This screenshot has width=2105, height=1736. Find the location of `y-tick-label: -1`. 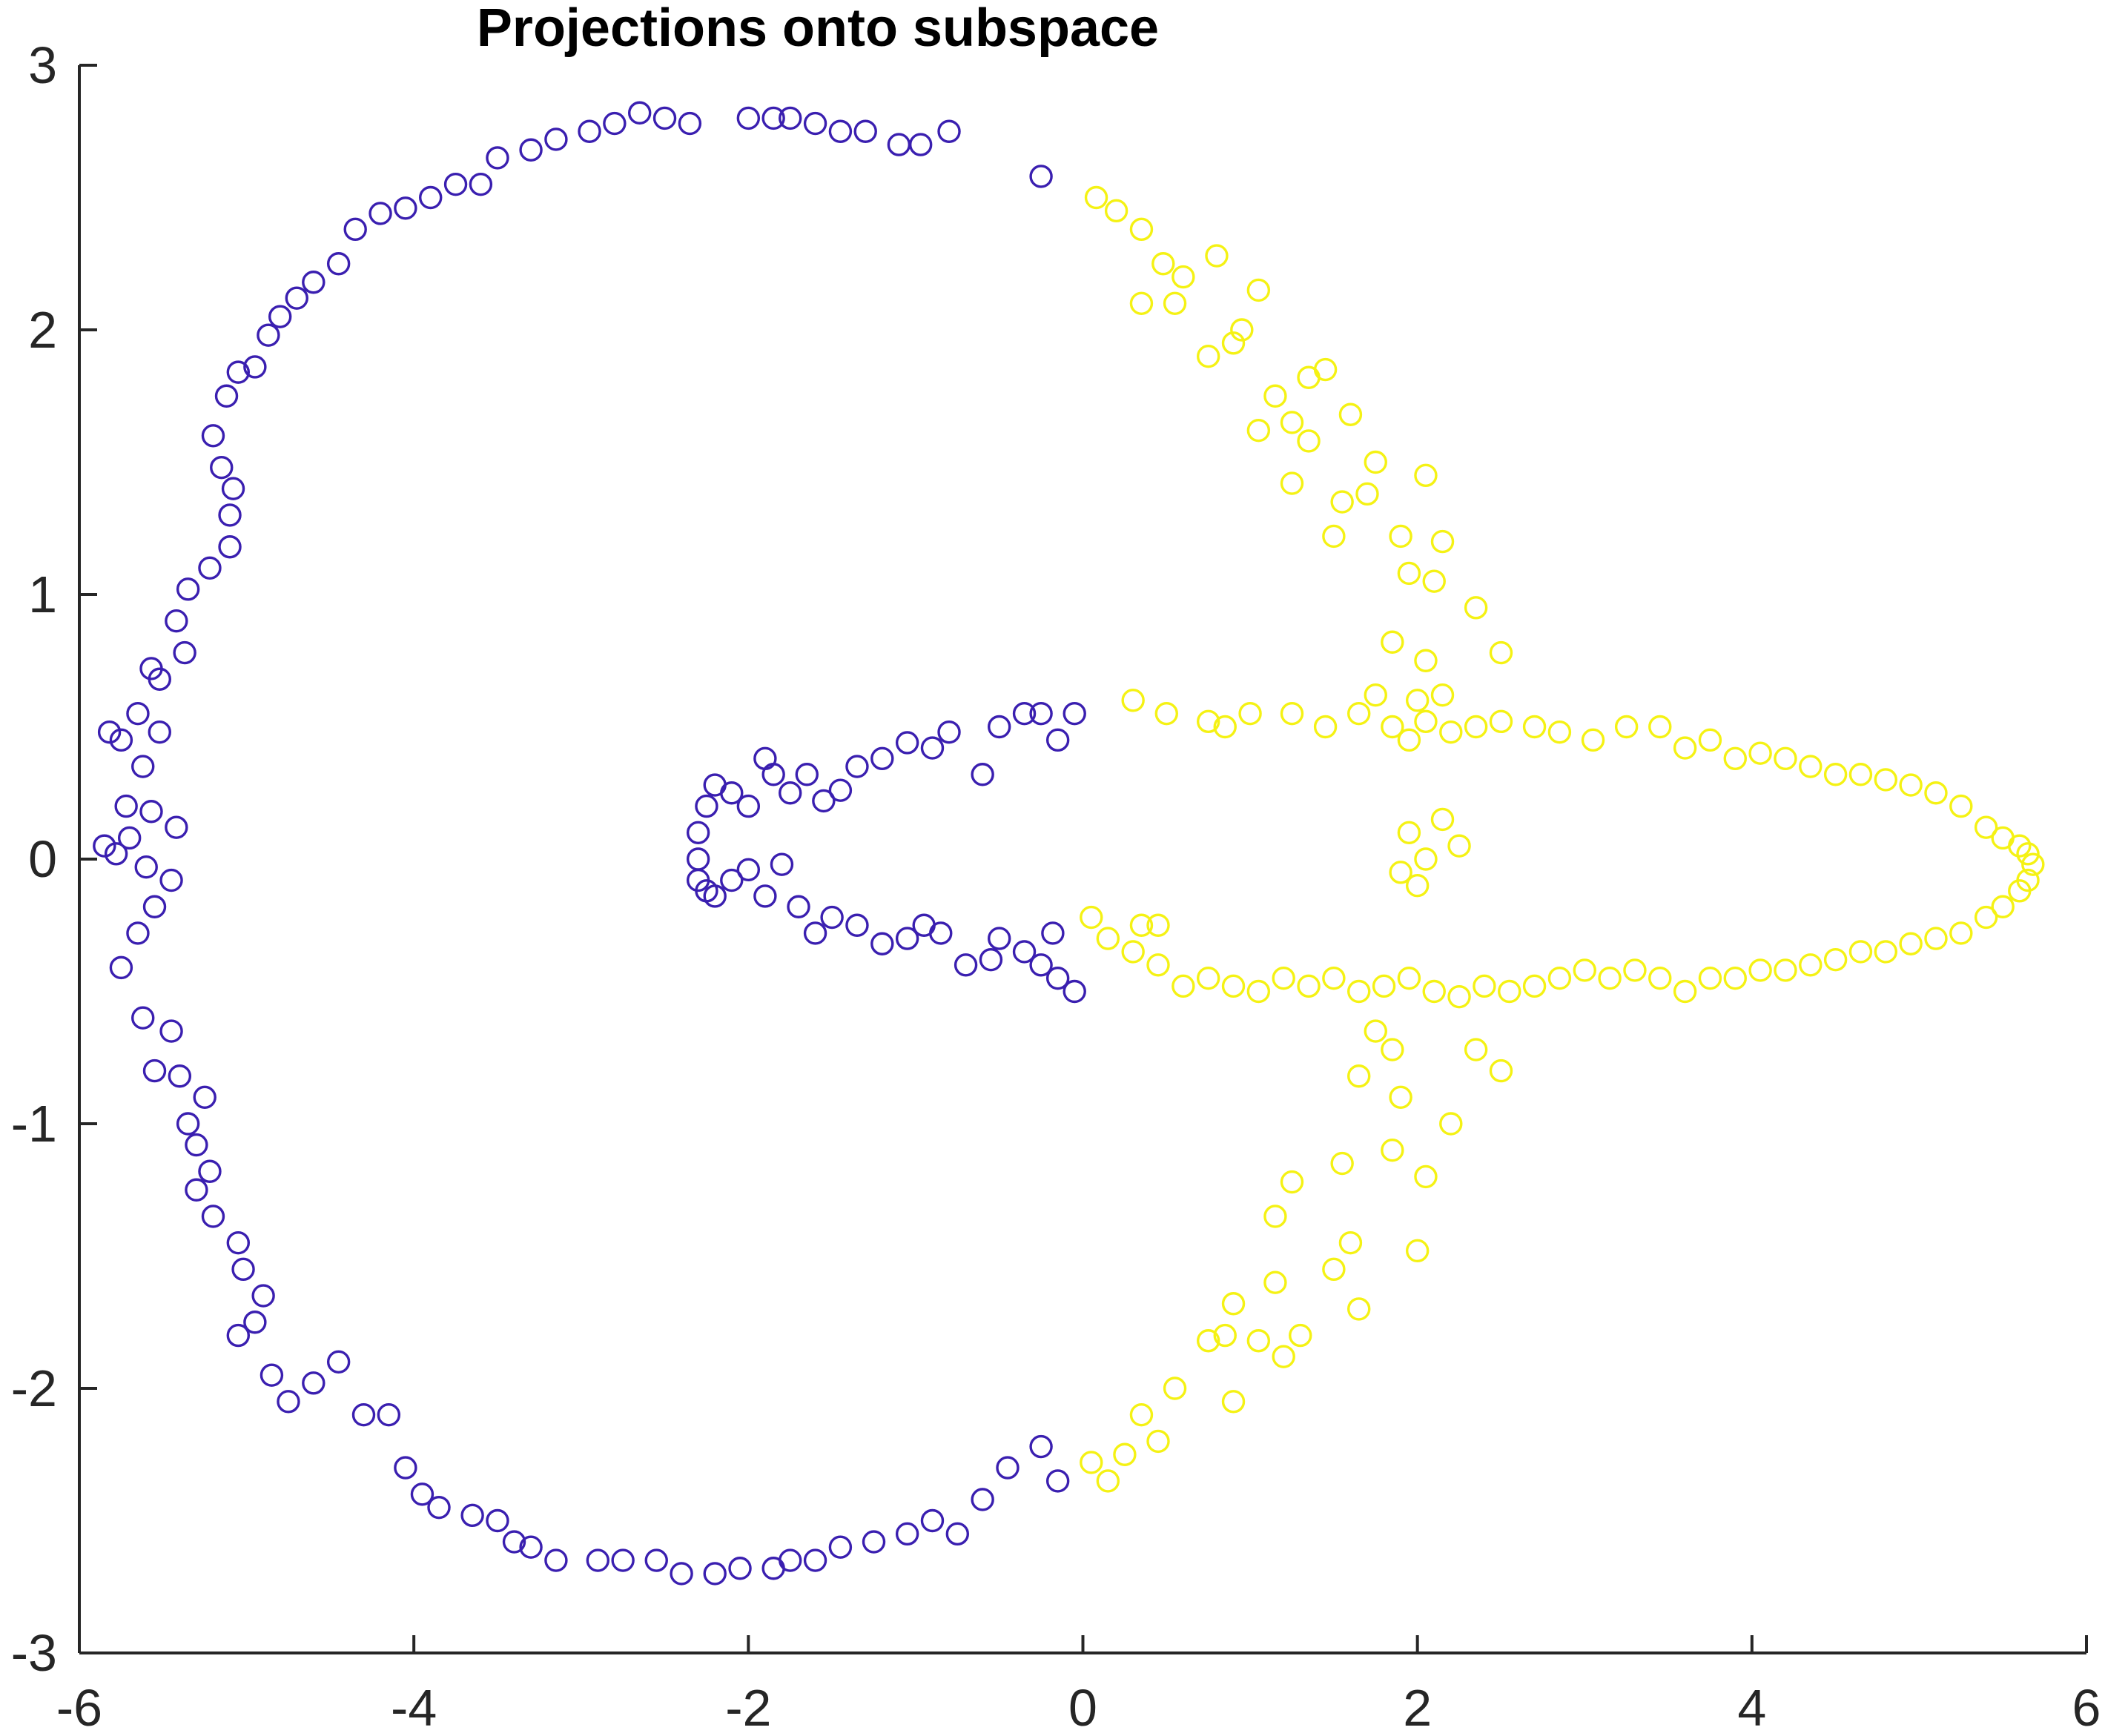

y-tick-label: -1 is located at coordinates (34, 1124).